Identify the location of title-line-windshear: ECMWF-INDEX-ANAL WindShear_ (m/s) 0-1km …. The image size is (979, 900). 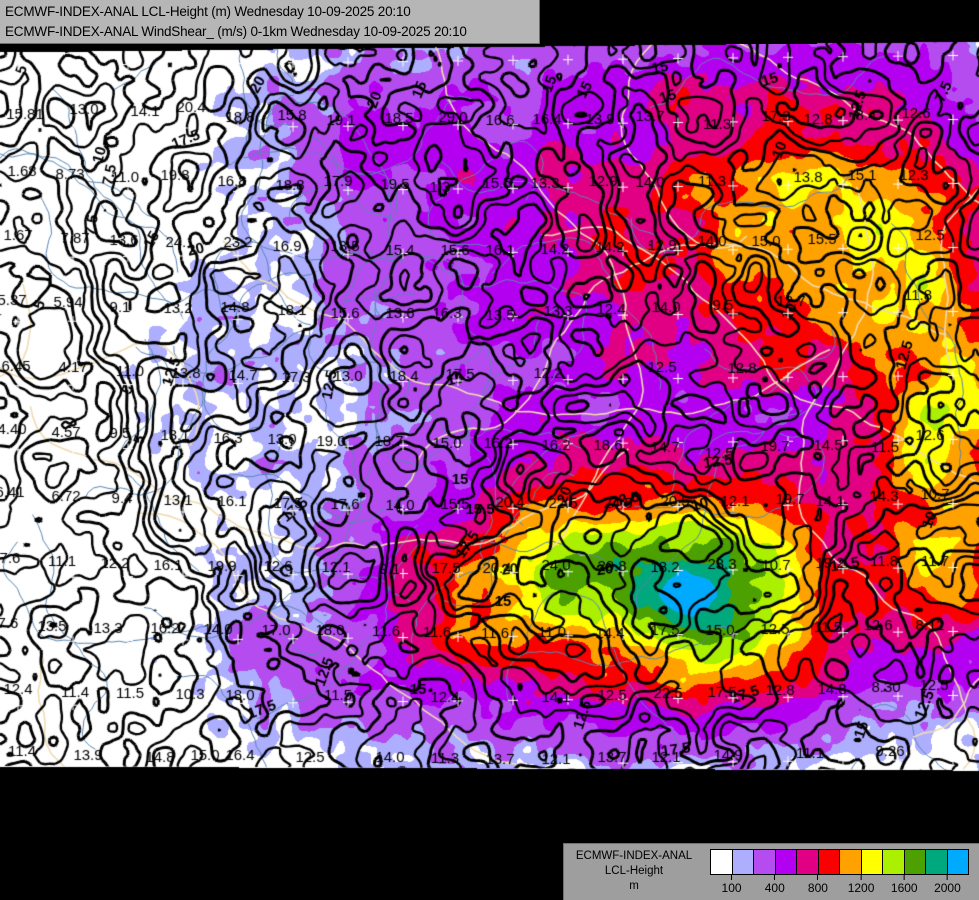
(236, 31).